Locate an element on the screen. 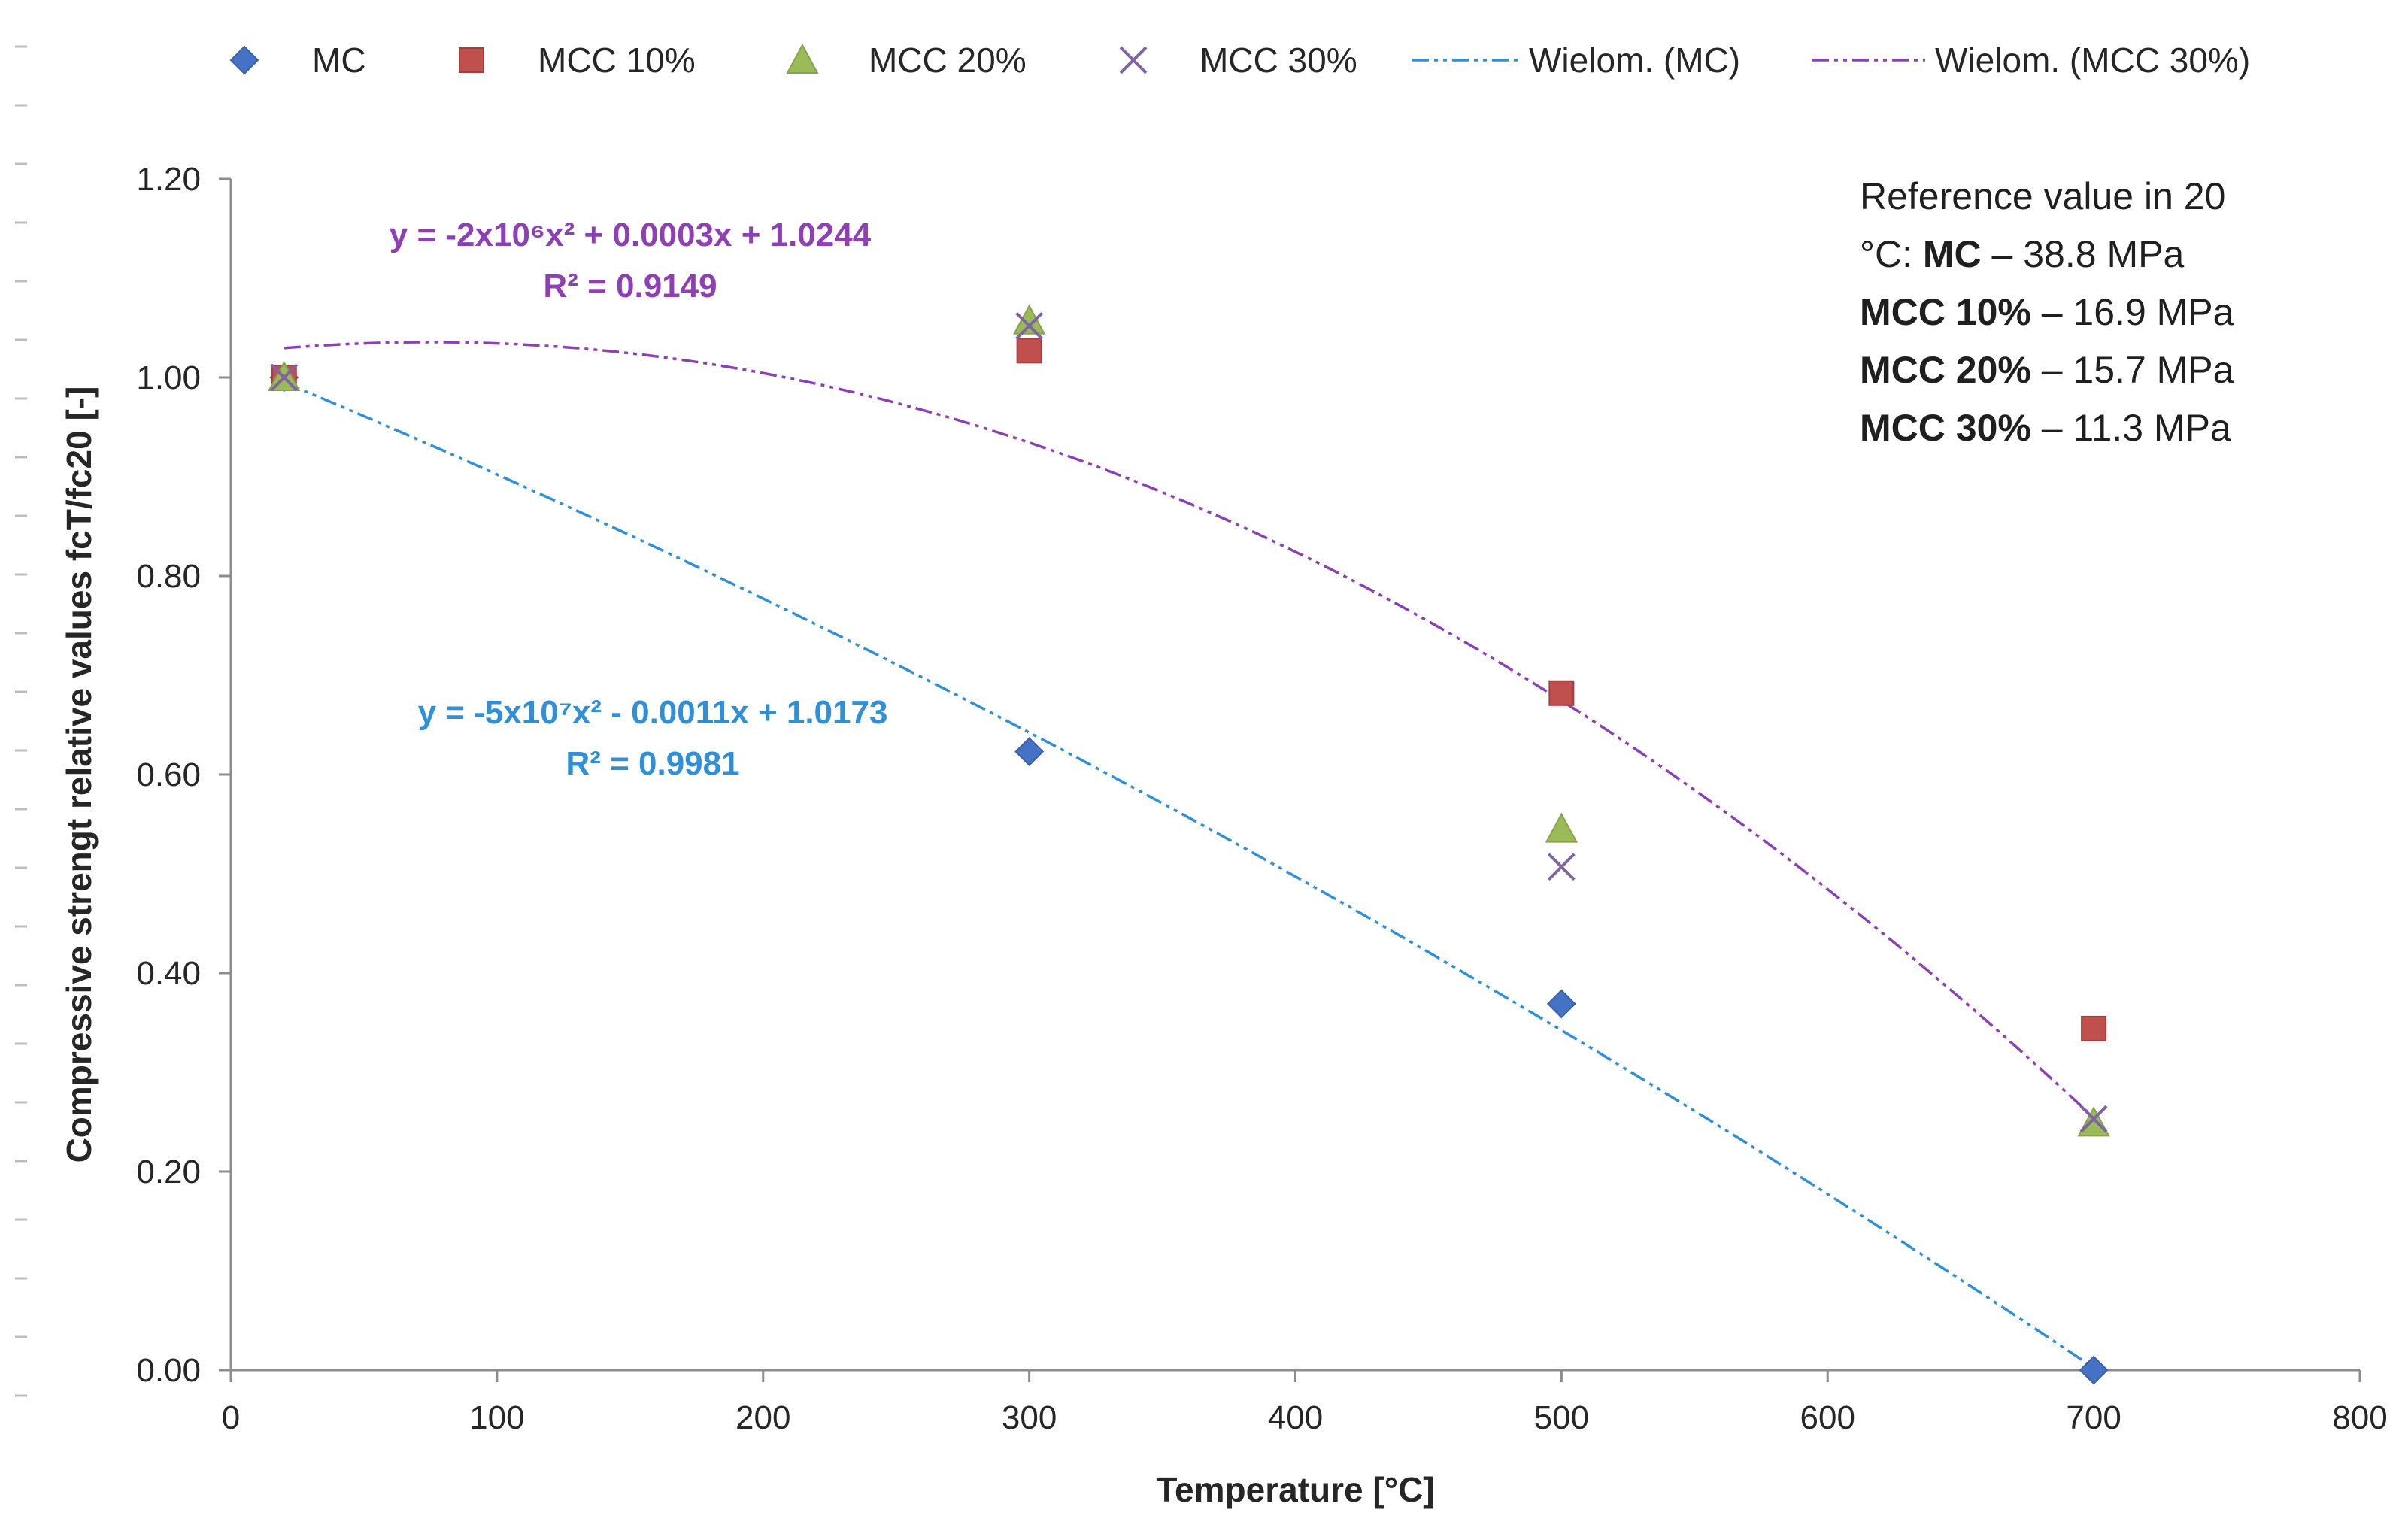  legend-label: MCC 30% is located at coordinates (1278, 61).